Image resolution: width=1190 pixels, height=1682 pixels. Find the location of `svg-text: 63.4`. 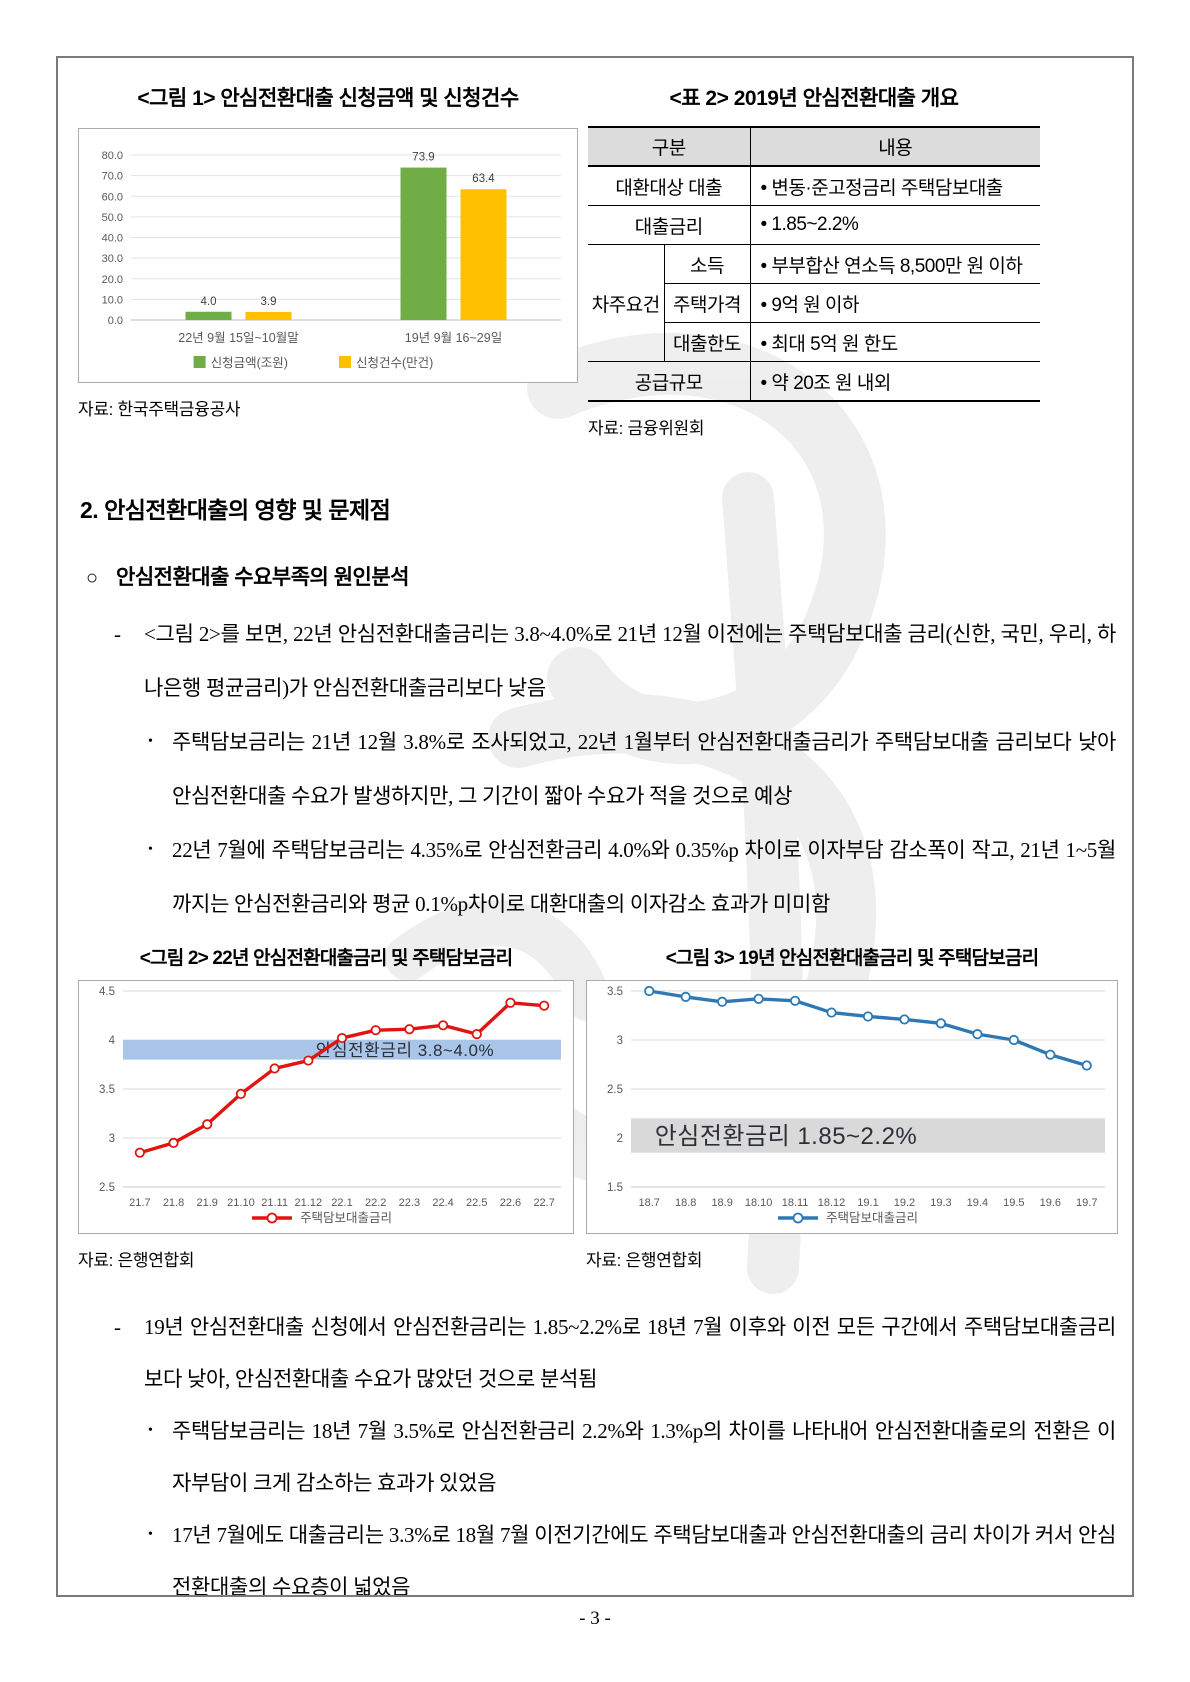

svg-text: 63.4 is located at coordinates (483, 179).